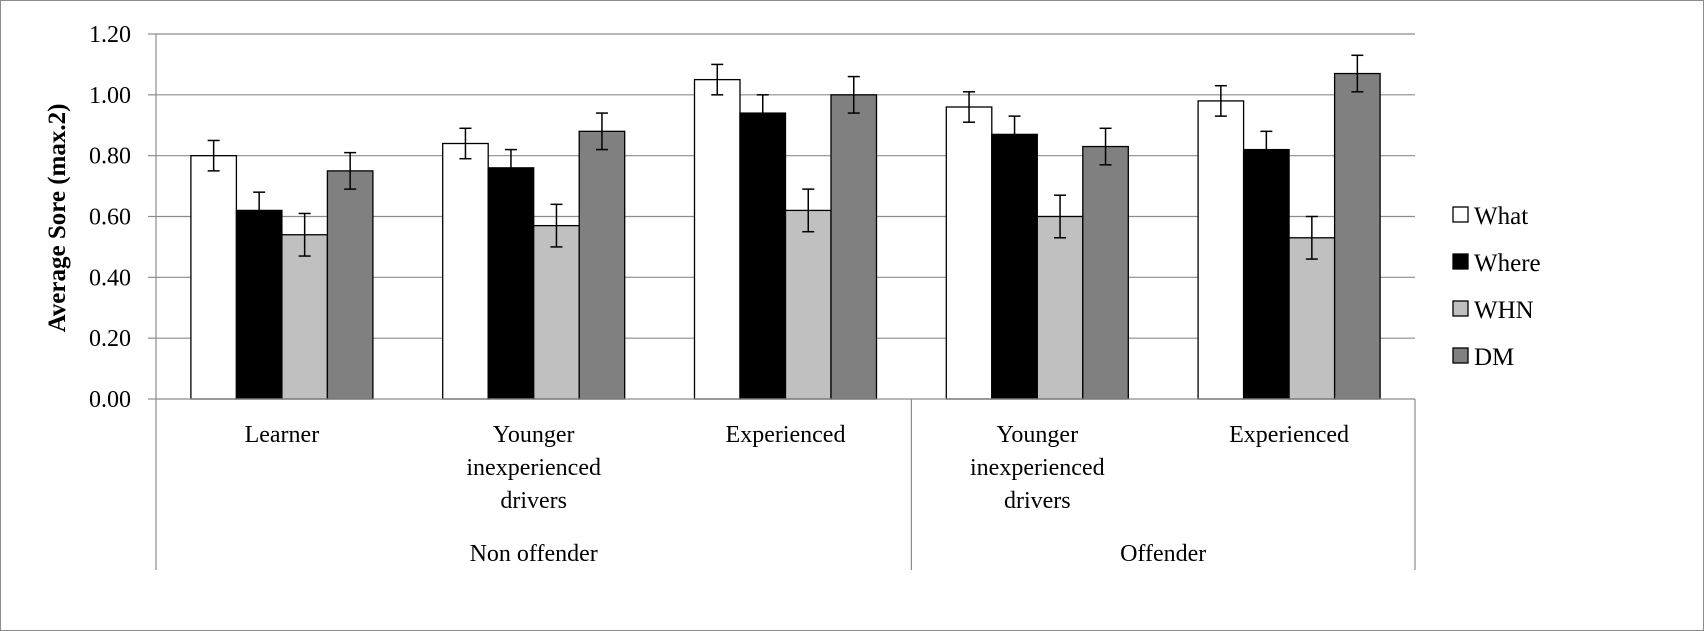 The width and height of the screenshot is (1704, 631). Describe the element at coordinates (282, 435) in the screenshot. I see `category-label: Learner` at that location.